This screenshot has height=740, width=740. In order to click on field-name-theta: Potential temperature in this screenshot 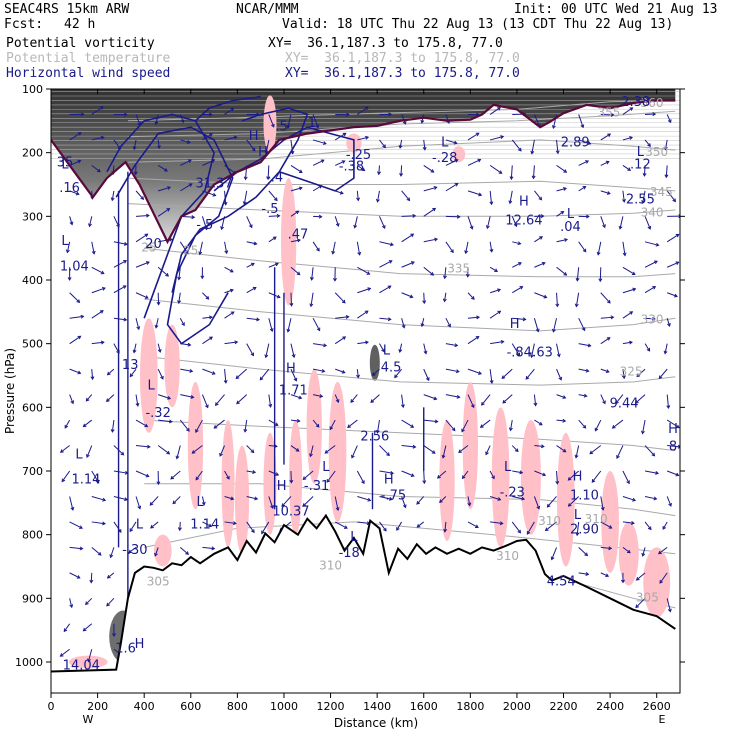, I will do `click(88, 58)`.